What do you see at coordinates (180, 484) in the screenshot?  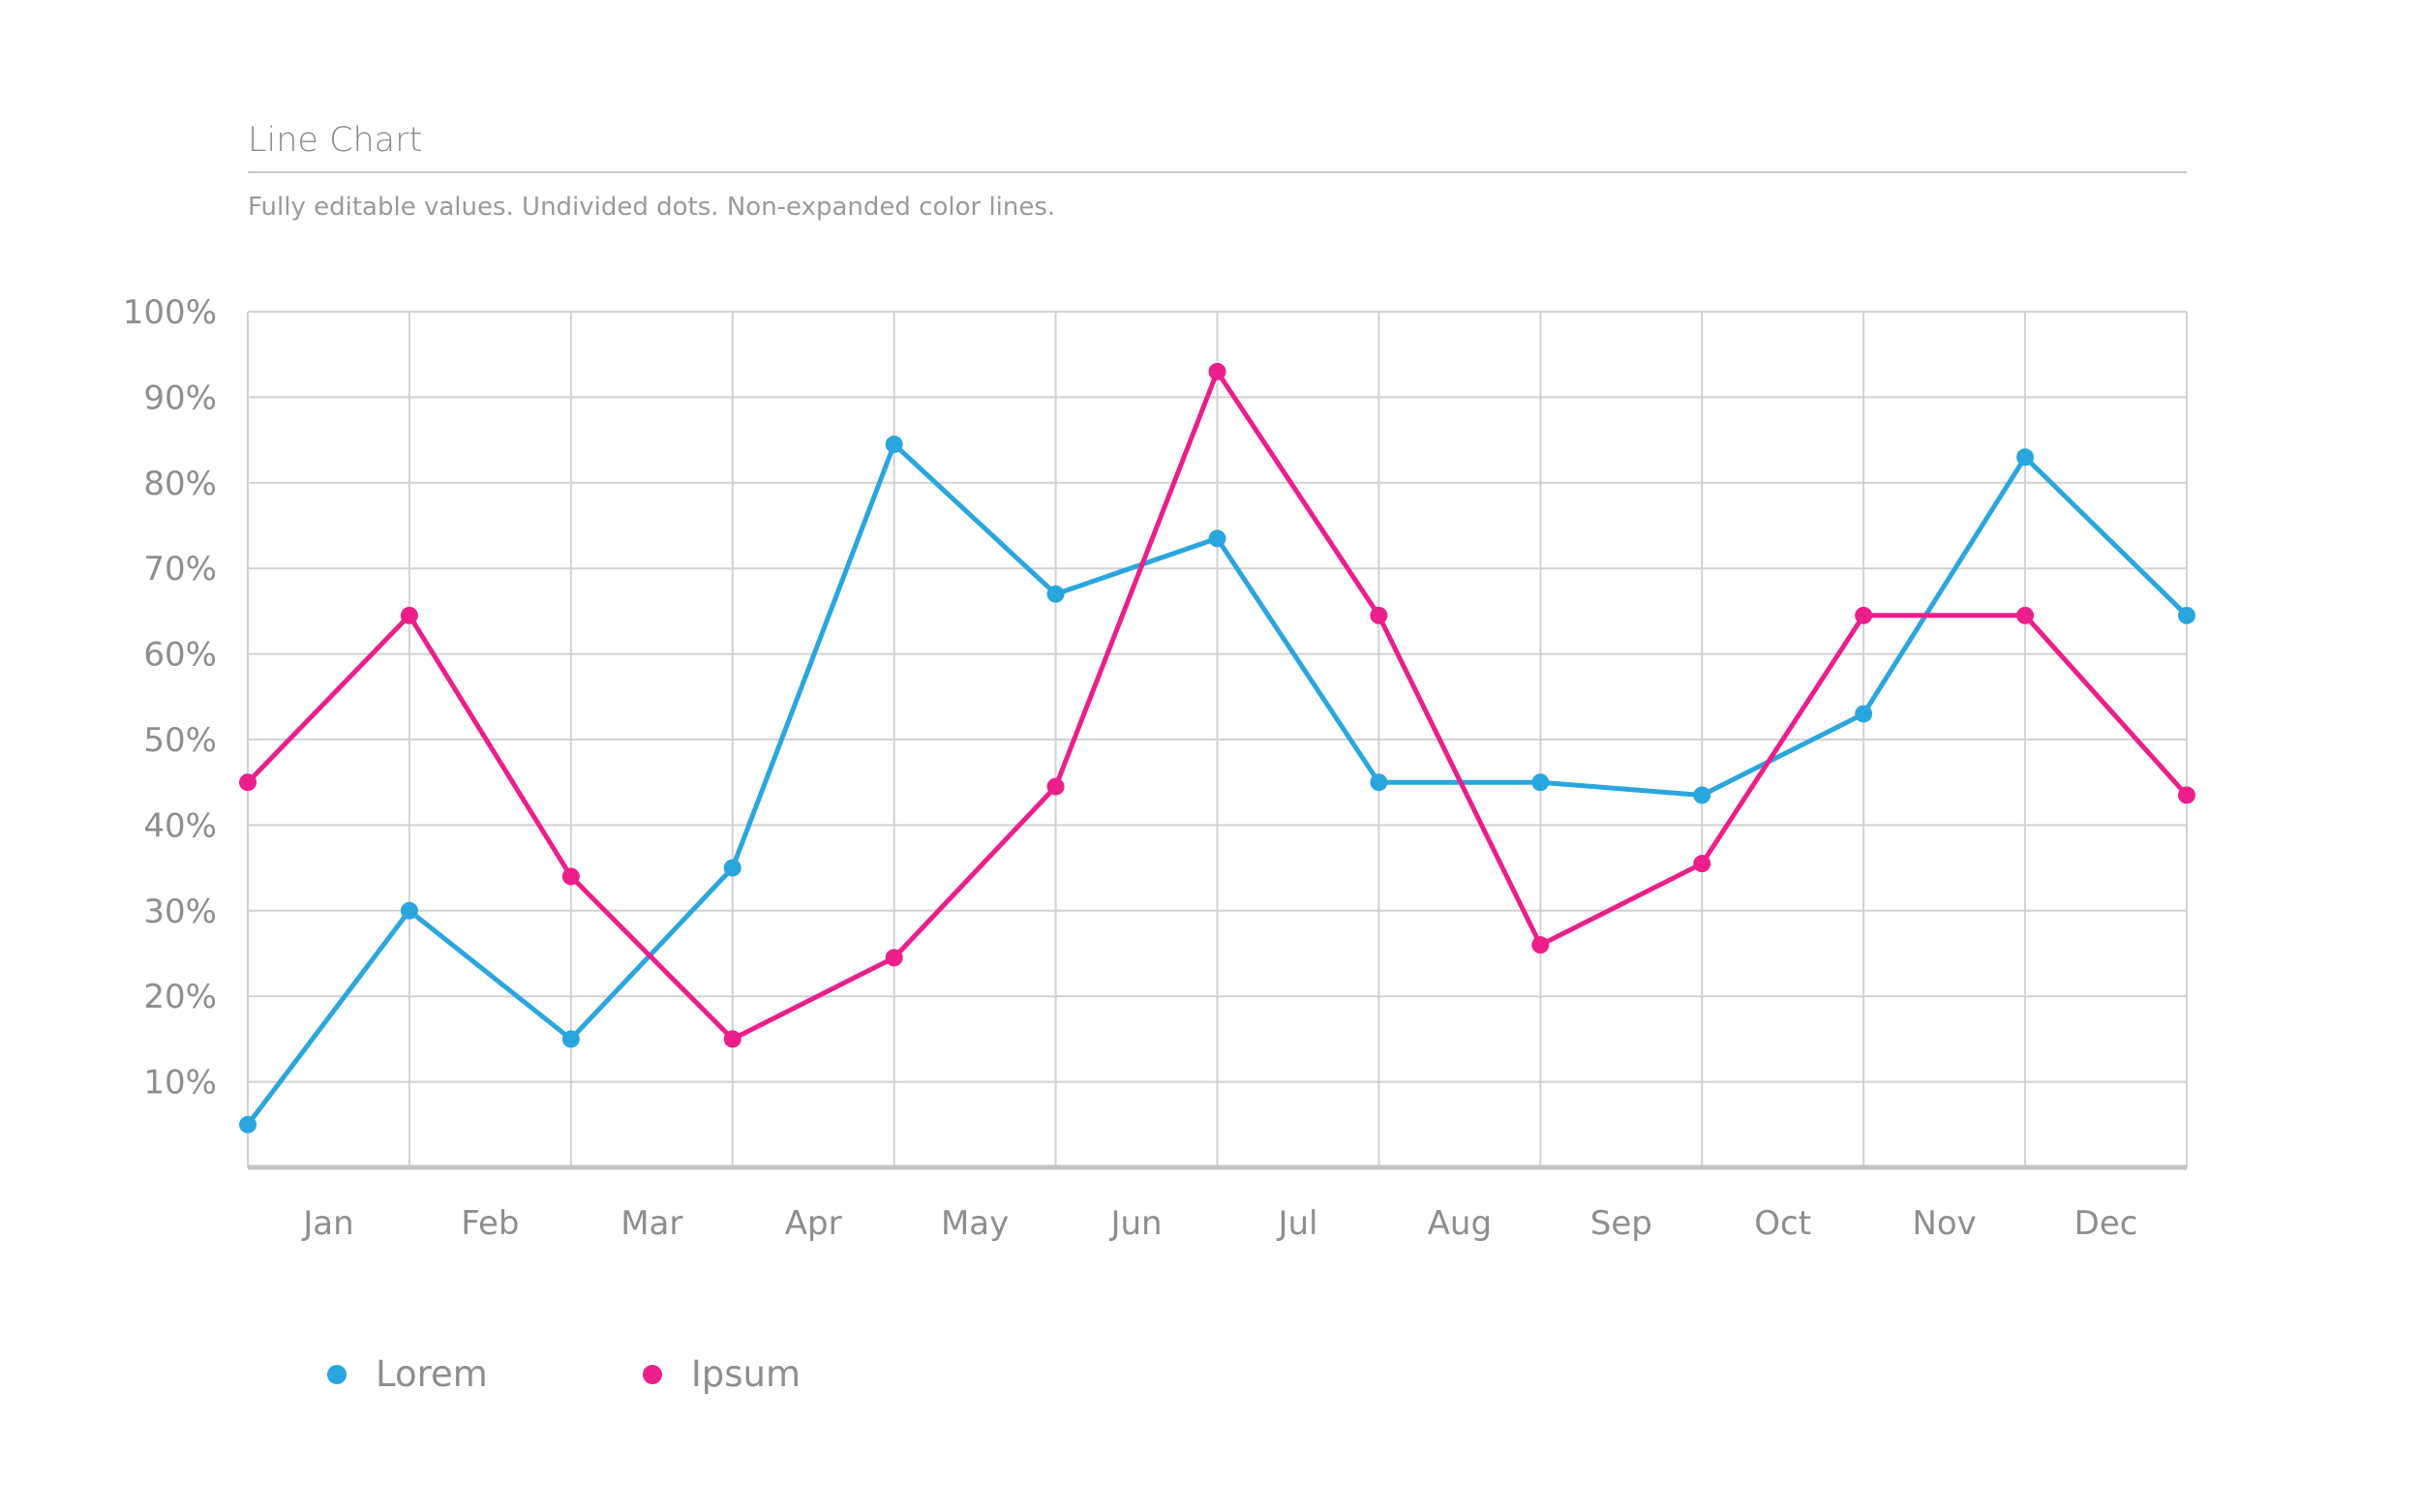 I see `y-tick-label: 80%` at bounding box center [180, 484].